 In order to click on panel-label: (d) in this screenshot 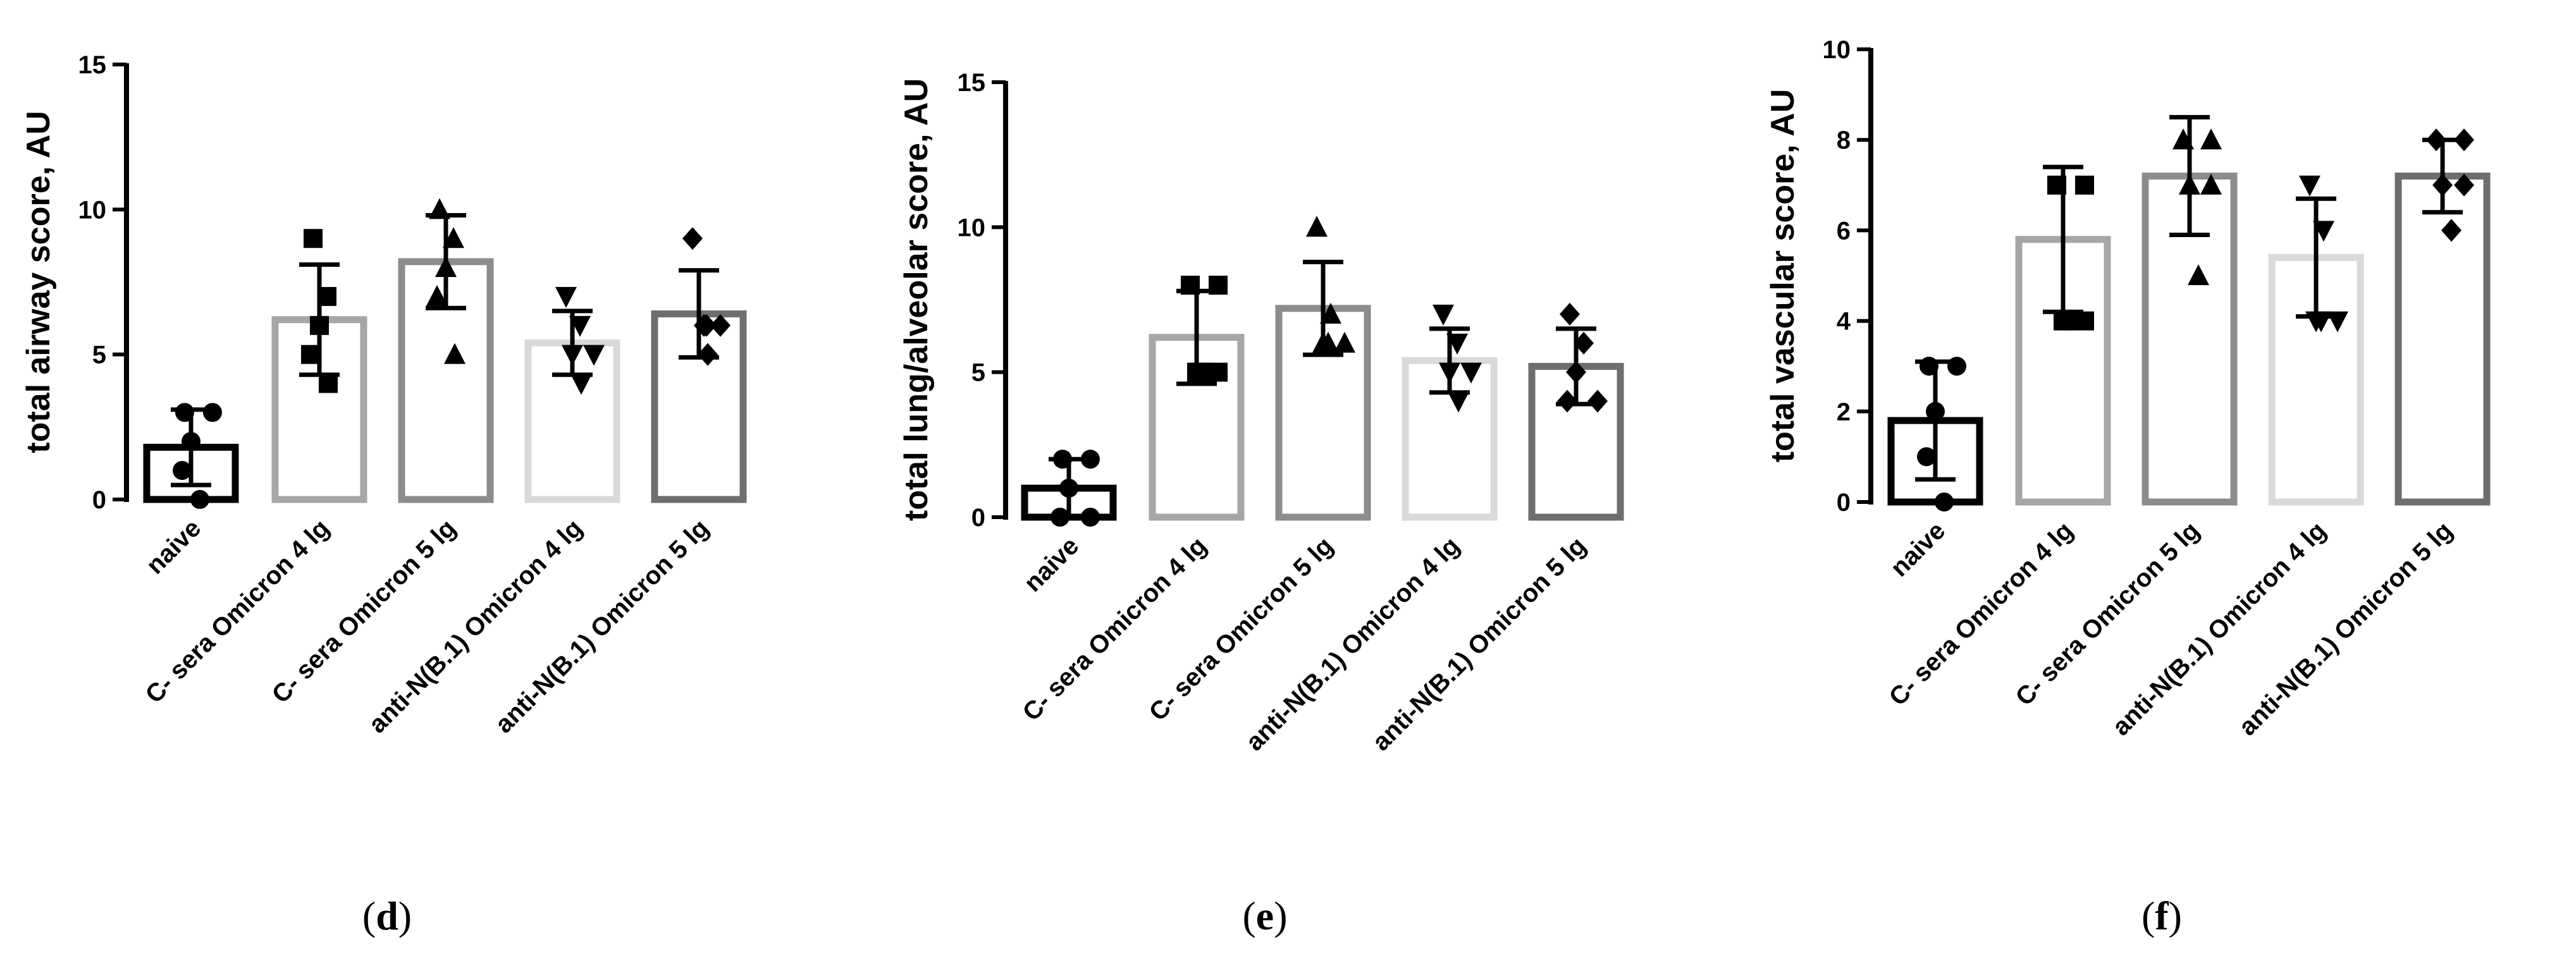, I will do `click(387, 916)`.